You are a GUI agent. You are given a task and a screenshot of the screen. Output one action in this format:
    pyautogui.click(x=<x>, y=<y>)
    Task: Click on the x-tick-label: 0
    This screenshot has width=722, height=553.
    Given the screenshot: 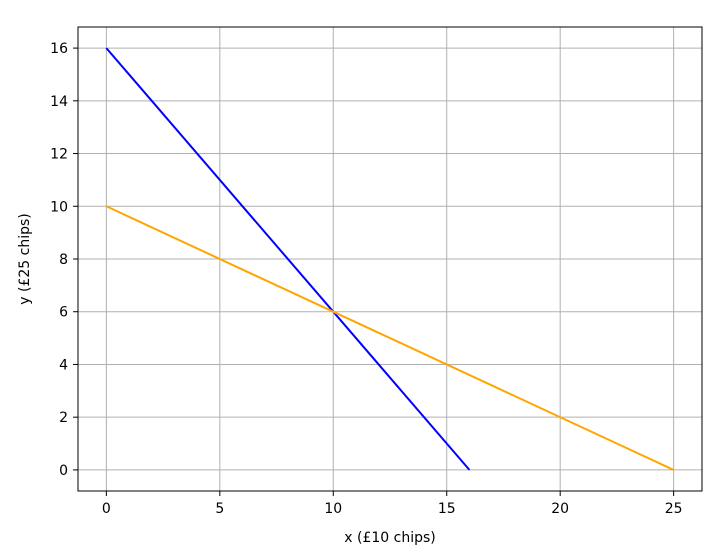 What is the action you would take?
    pyautogui.click(x=106, y=509)
    